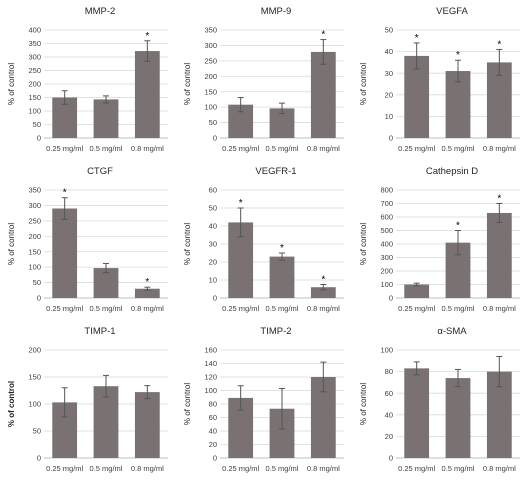  I want to click on y-tick-label: 600, so click(386, 217).